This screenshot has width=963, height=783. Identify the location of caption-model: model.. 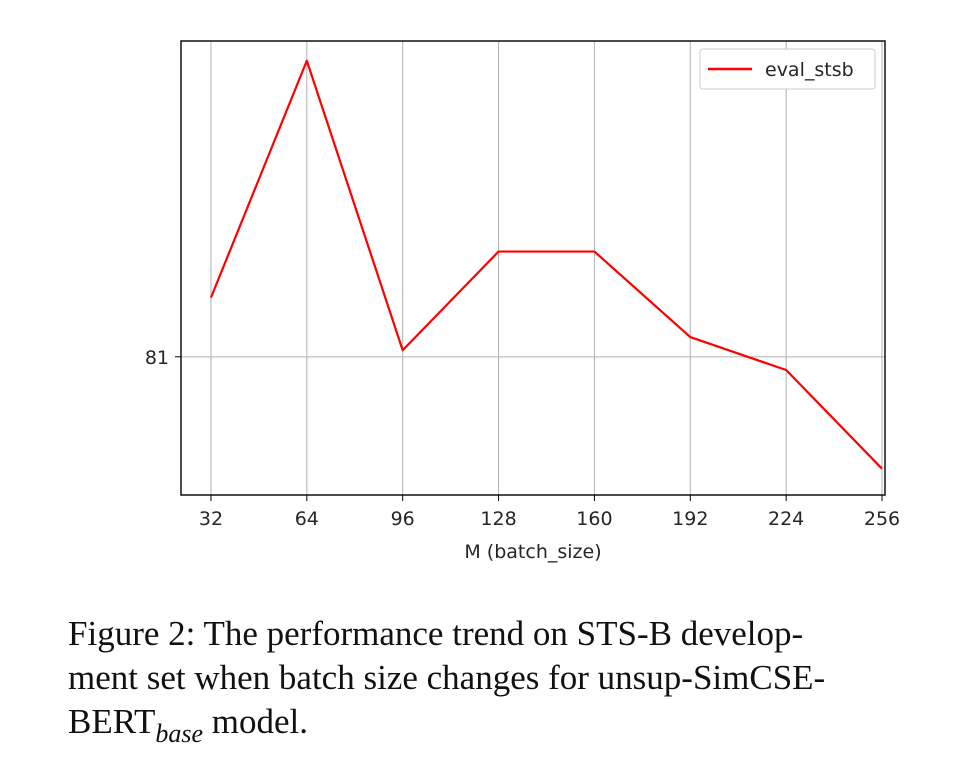
(256, 721).